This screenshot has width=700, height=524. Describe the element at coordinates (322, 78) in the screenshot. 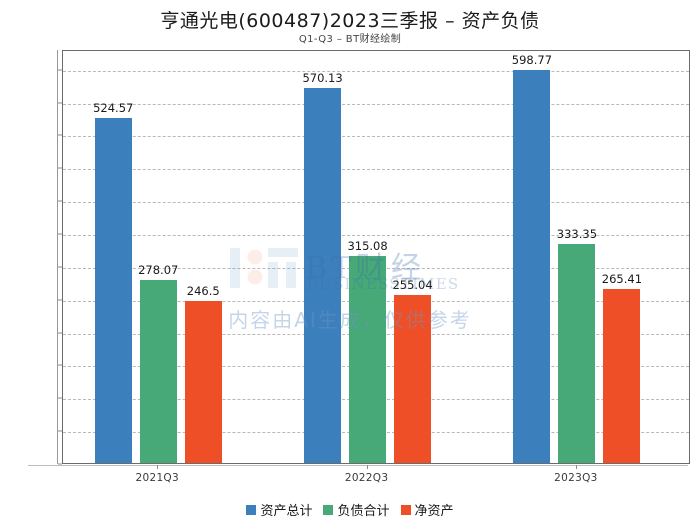

I see `bar-value-label: 570.13` at that location.